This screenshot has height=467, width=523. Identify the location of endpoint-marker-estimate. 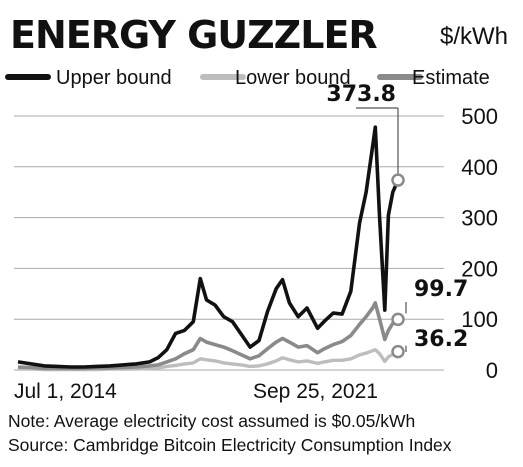
(398, 319).